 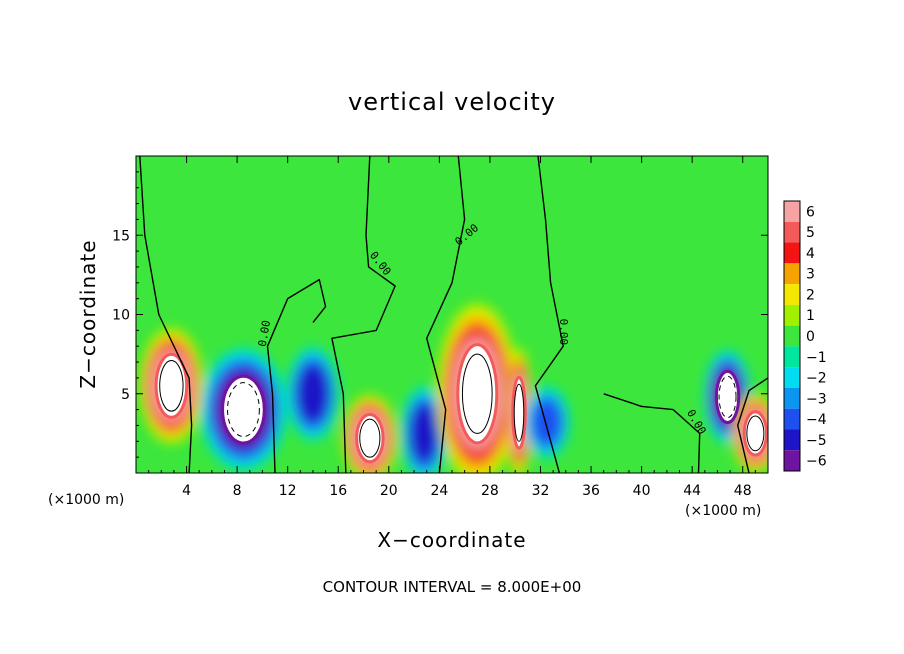 What do you see at coordinates (816, 399) in the screenshot?
I see `colorbar-label-9: −3` at bounding box center [816, 399].